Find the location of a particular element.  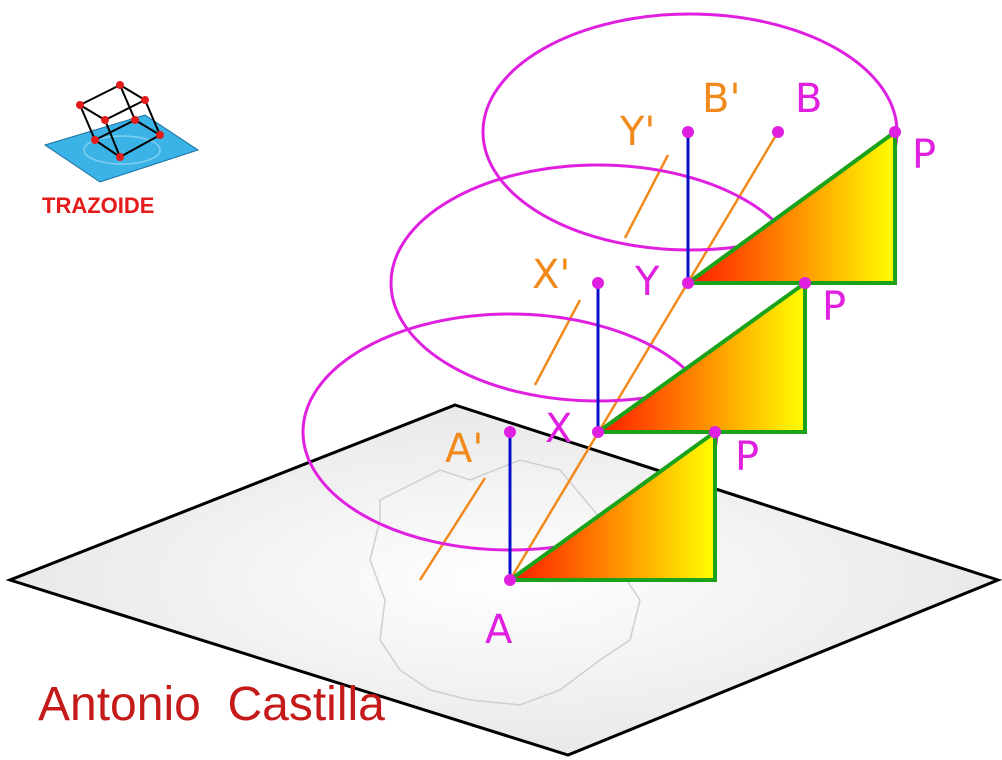

point-x-prime is located at coordinates (598, 283).